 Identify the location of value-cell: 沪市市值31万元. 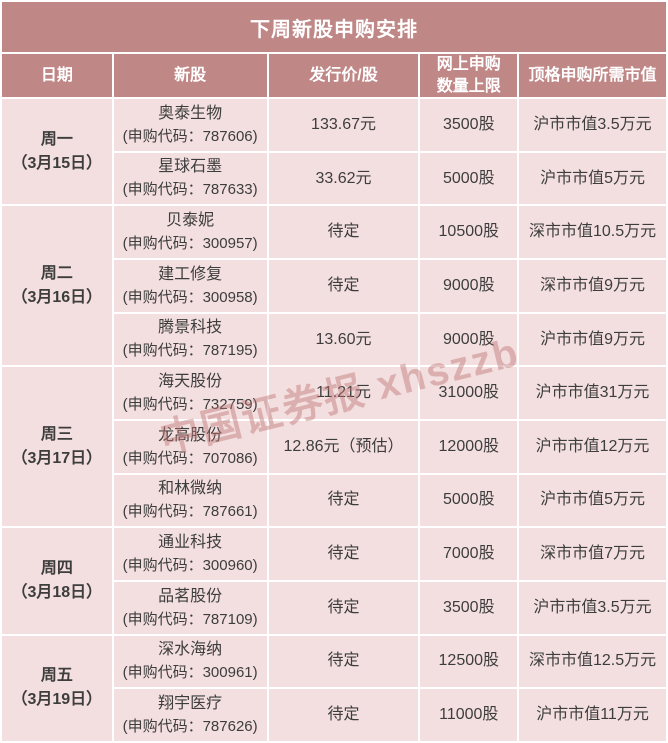
(592, 393).